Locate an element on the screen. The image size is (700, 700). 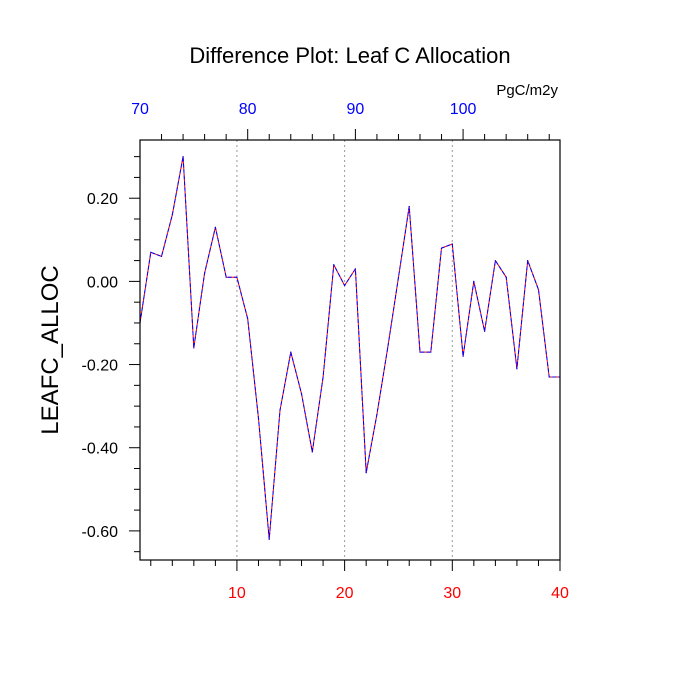
x-tick-label: 10 is located at coordinates (237, 593).